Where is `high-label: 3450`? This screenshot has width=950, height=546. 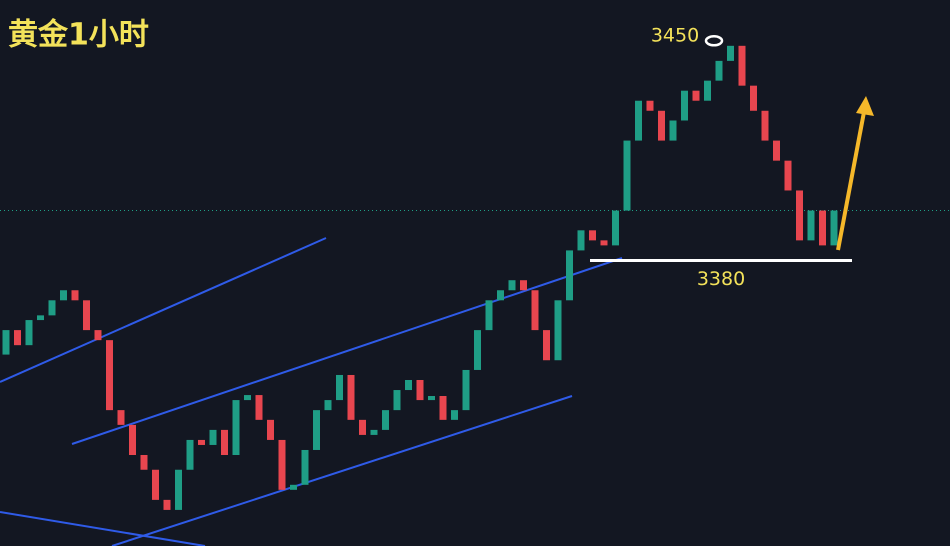
high-label: 3450 is located at coordinates (675, 35).